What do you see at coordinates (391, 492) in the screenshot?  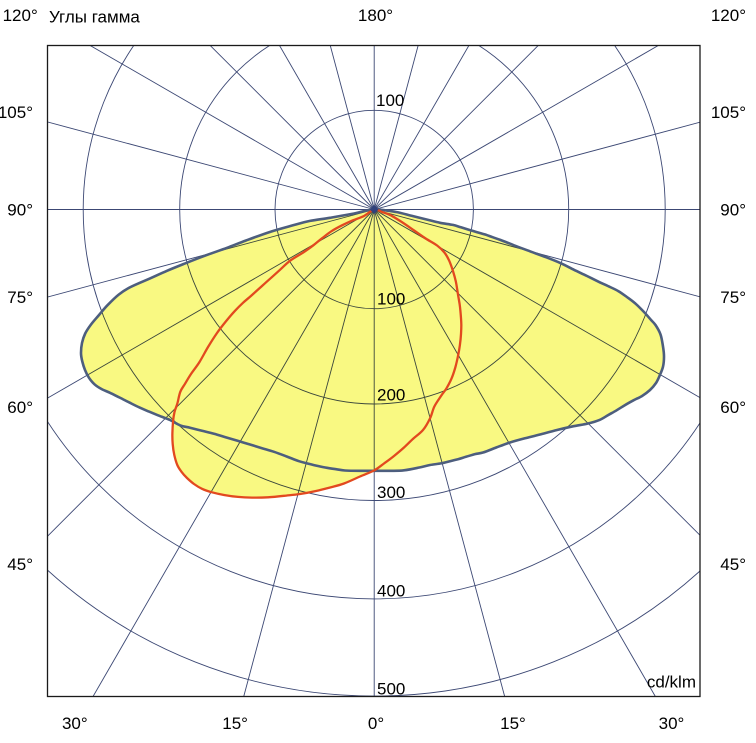 I see `svg-text: 300` at bounding box center [391, 492].